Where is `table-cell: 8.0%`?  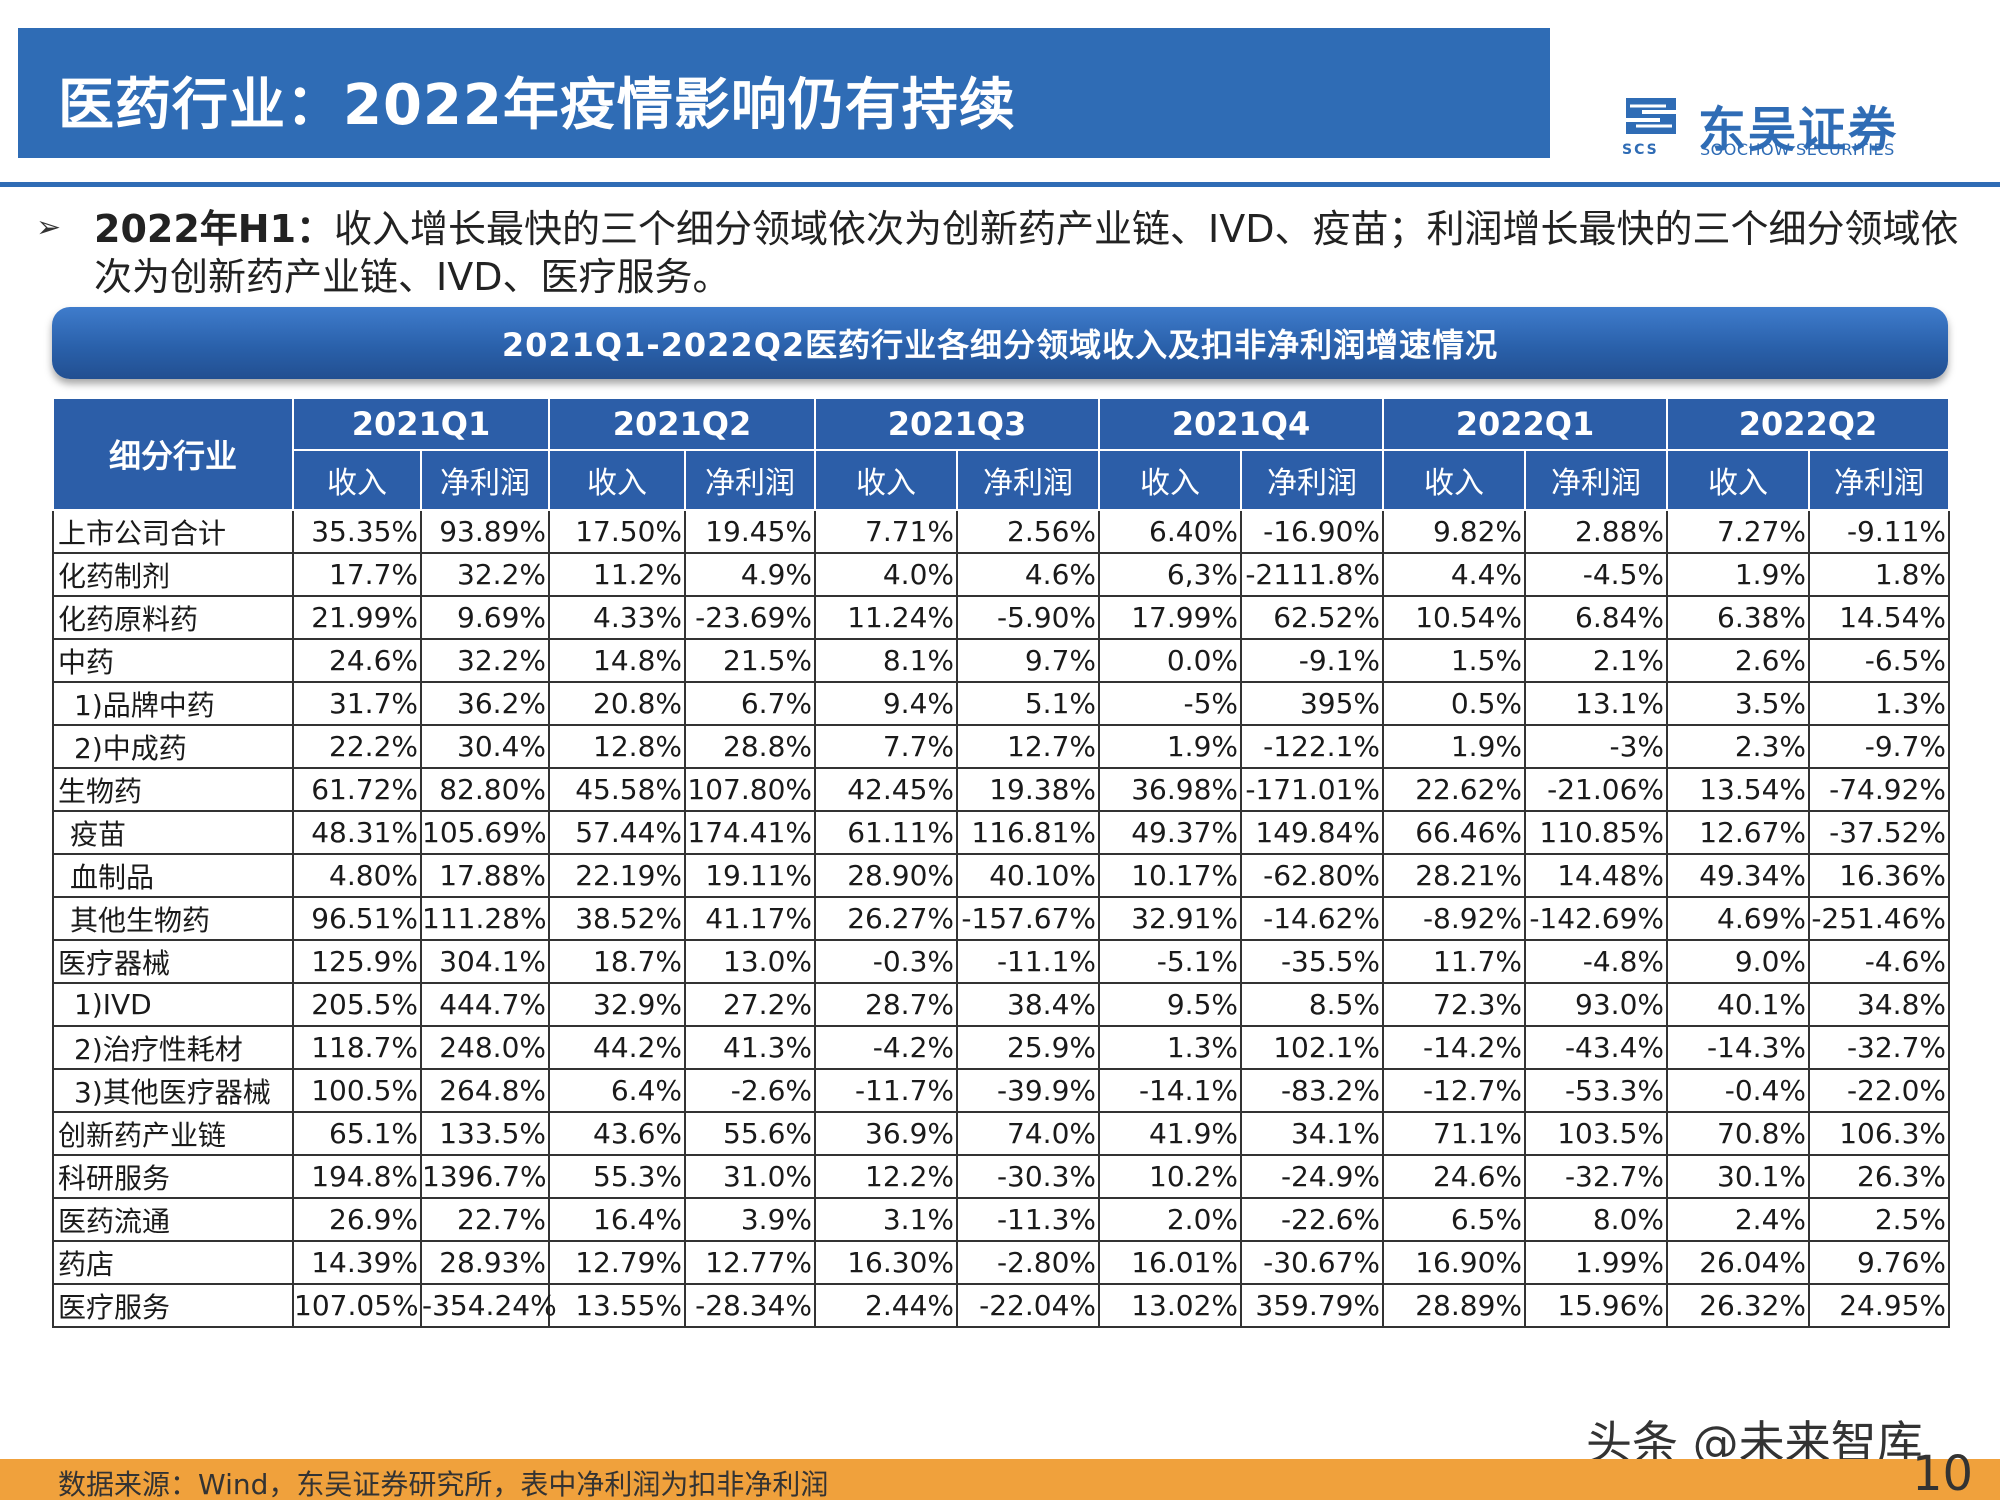
table-cell: 8.0% is located at coordinates (1596, 1219).